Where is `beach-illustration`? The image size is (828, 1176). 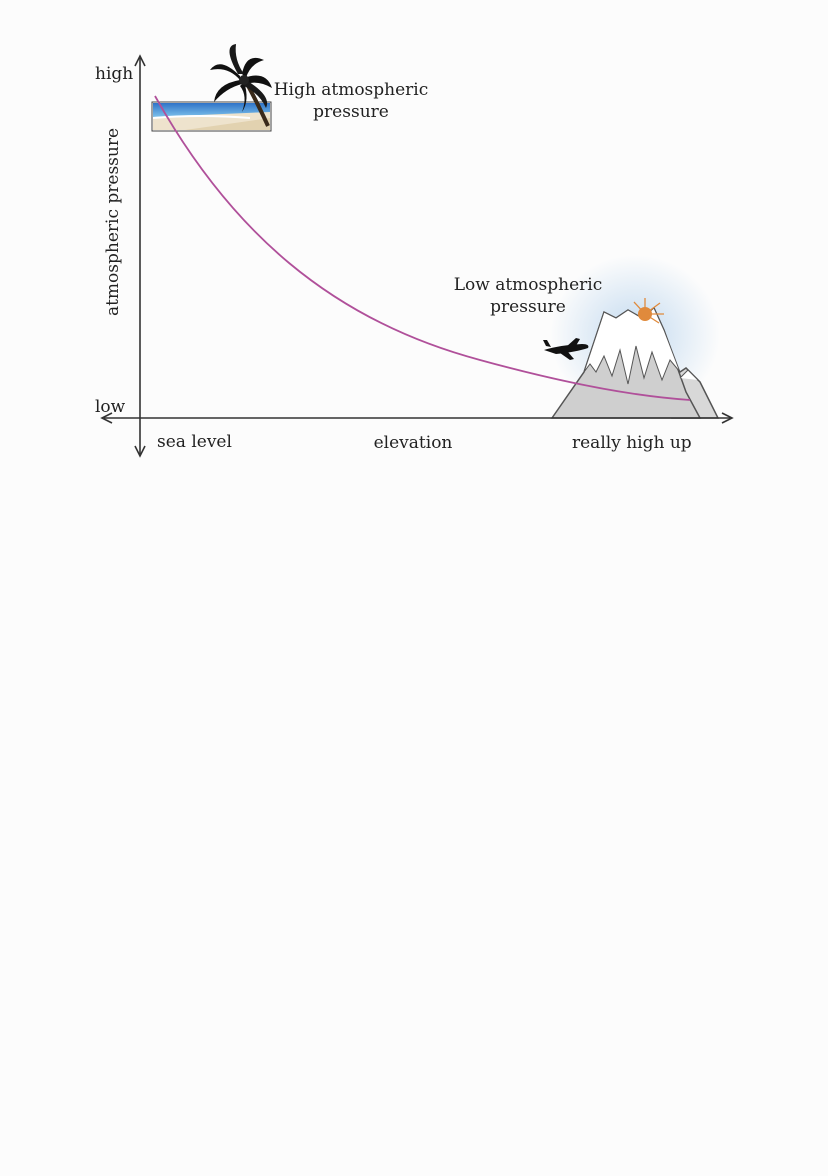 beach-illustration is located at coordinates (211, 116).